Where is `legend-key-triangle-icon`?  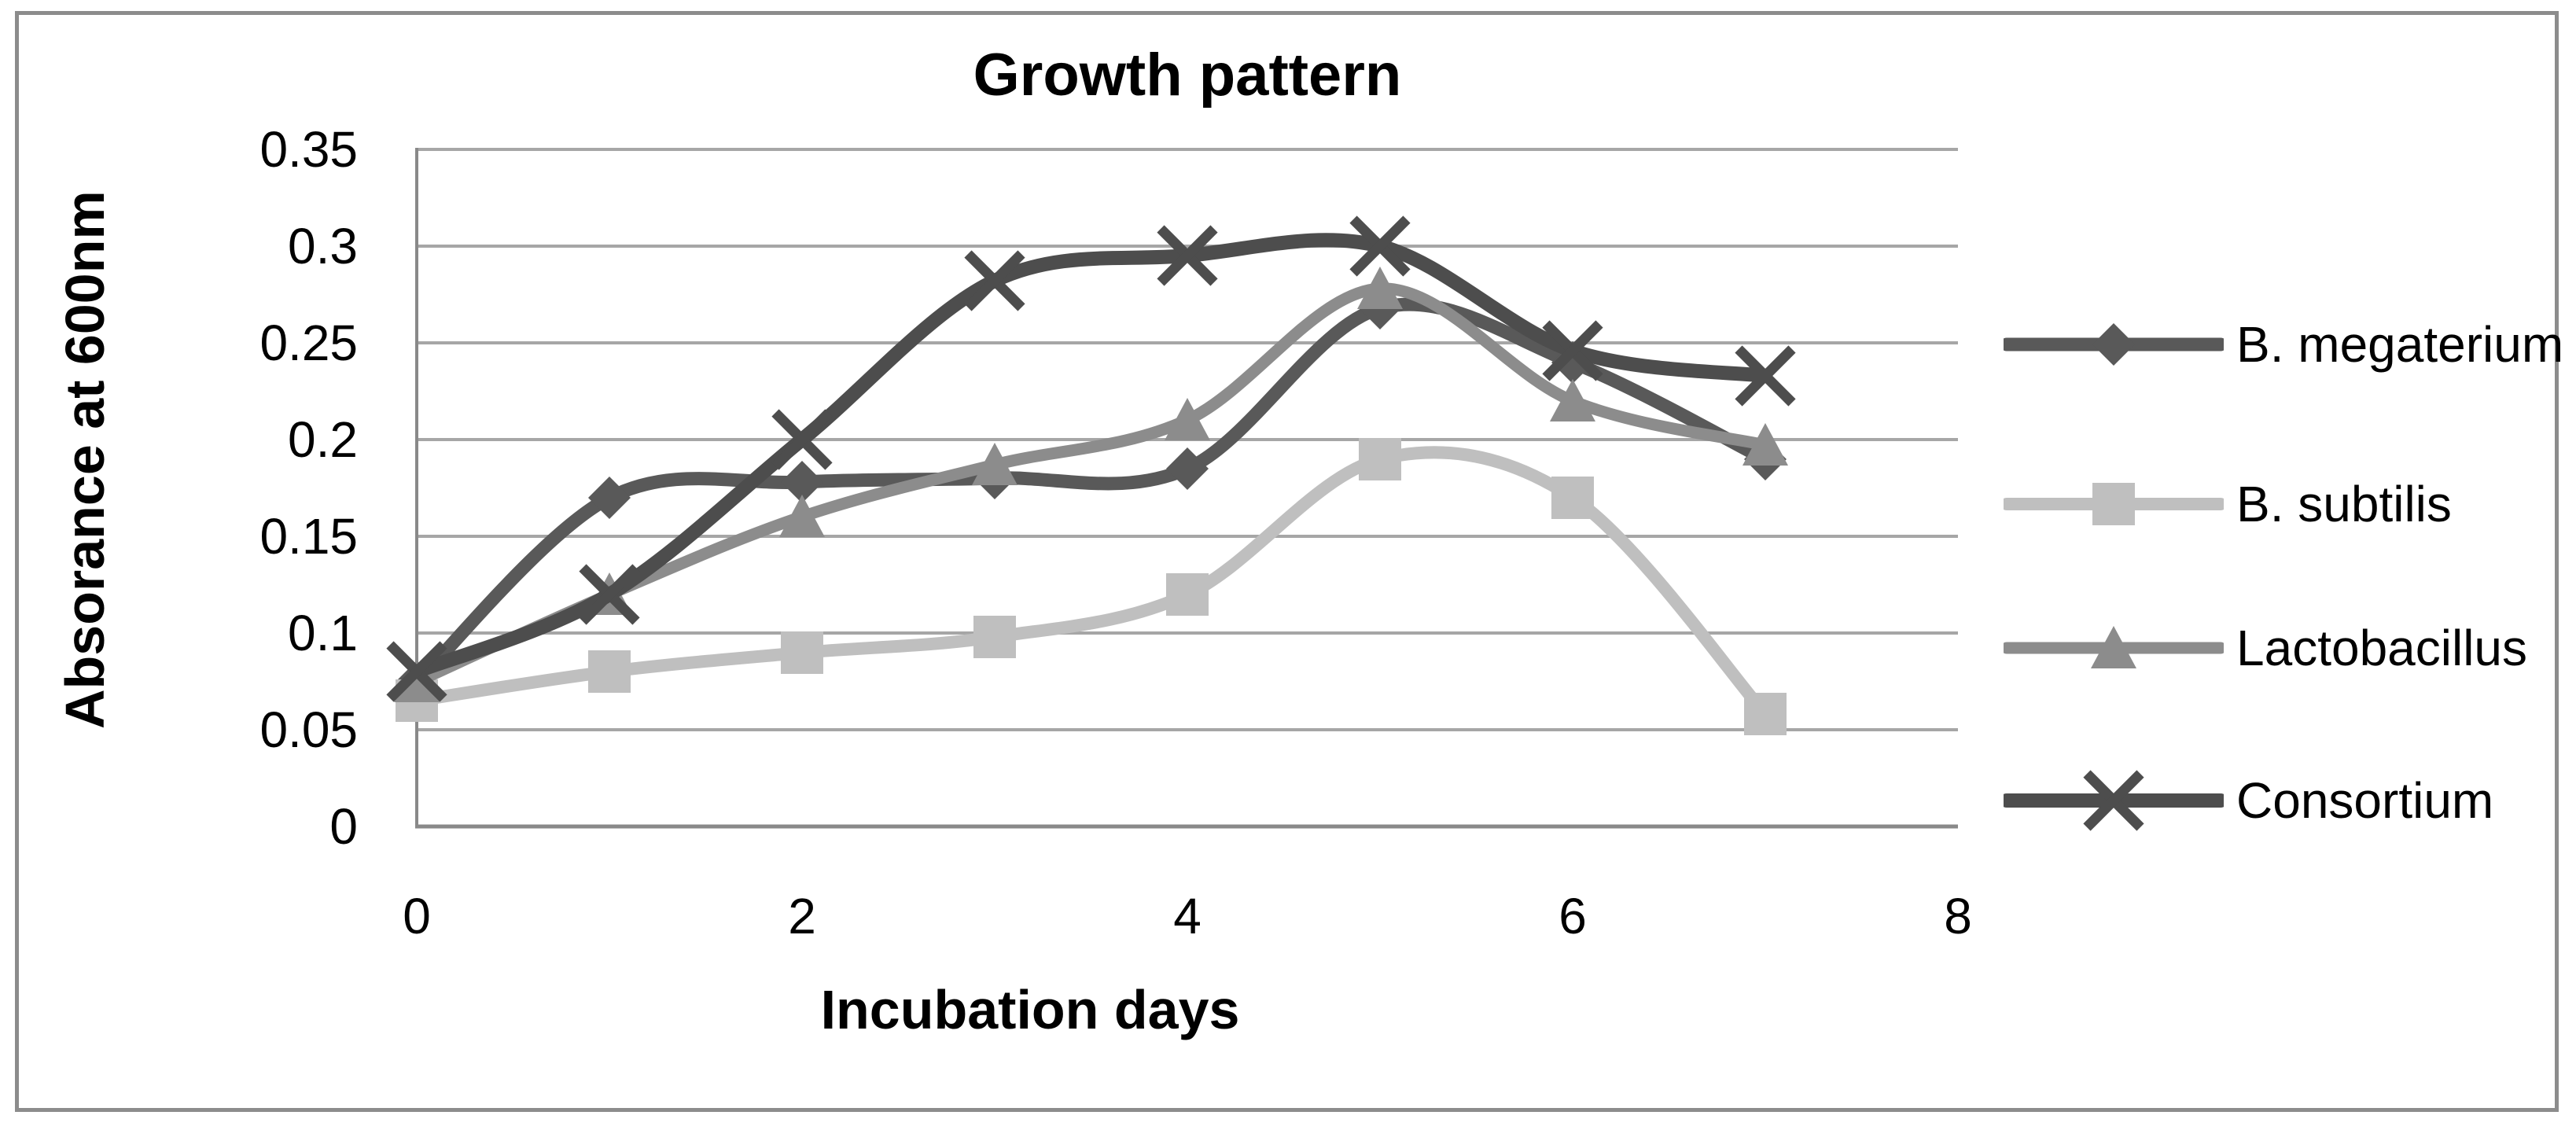 legend-key-triangle-icon is located at coordinates (2114, 647).